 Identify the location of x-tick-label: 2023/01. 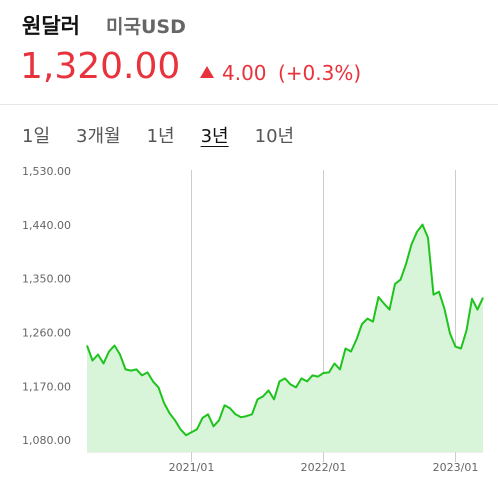
(456, 467).